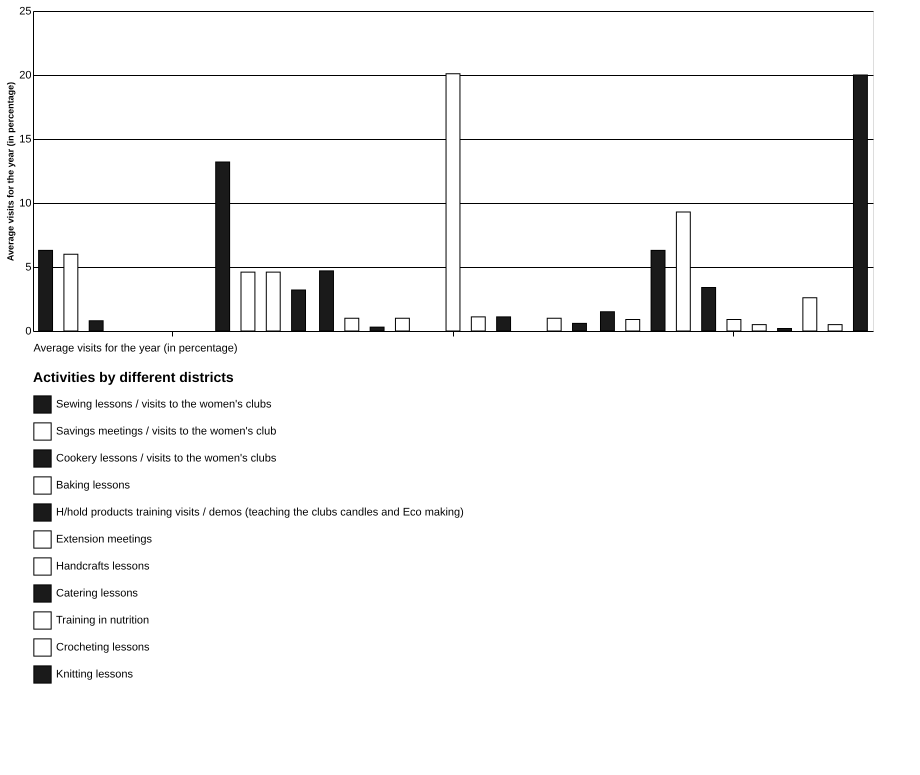 The image size is (920, 775). Describe the element at coordinates (136, 348) in the screenshot. I see `x-axis-title: Average visits for the year (in percentage)` at that location.